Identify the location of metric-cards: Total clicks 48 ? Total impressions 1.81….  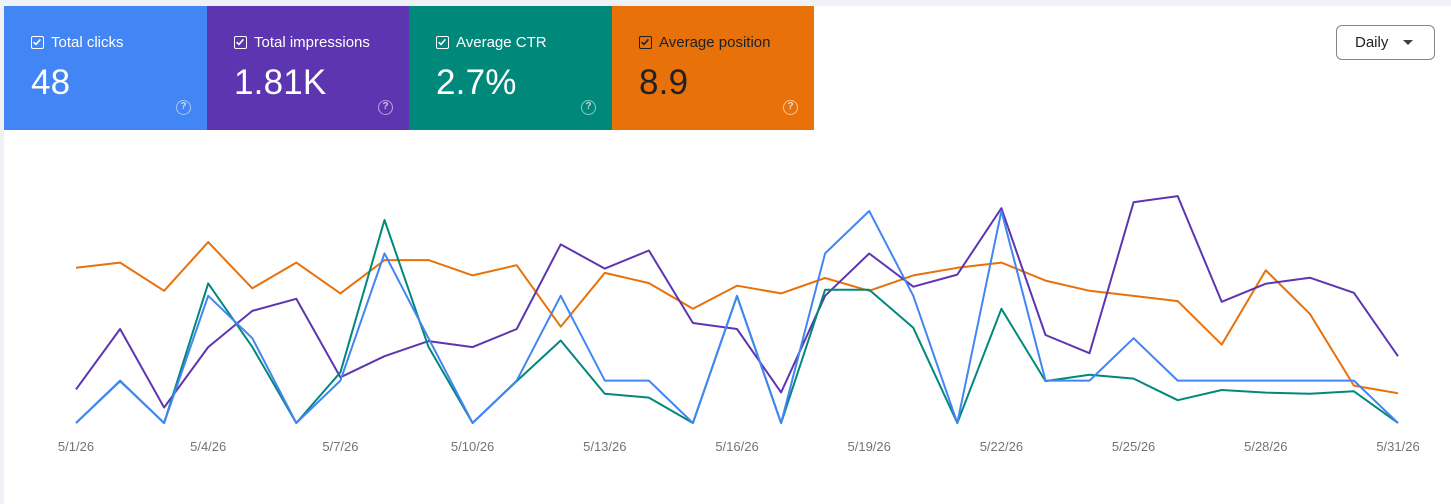
(409, 68).